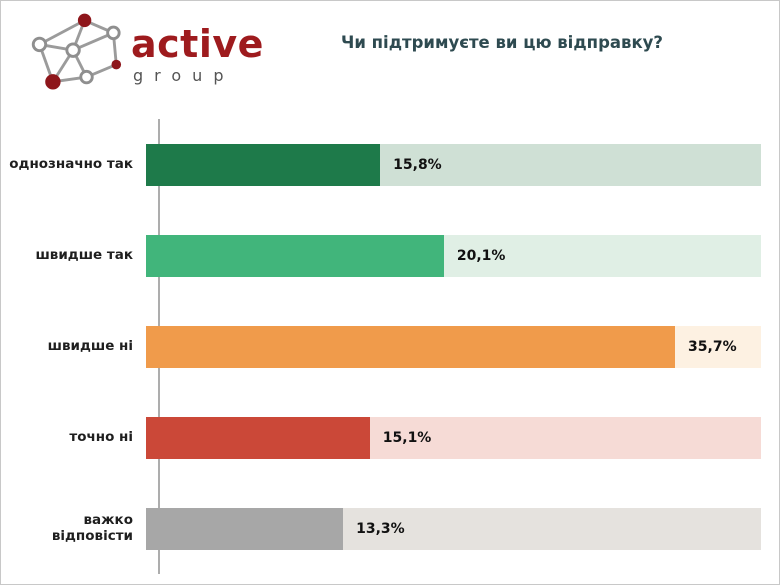 Image resolution: width=780 pixels, height=585 pixels. What do you see at coordinates (481, 255) in the screenshot?
I see `value-label: 20,1%` at bounding box center [481, 255].